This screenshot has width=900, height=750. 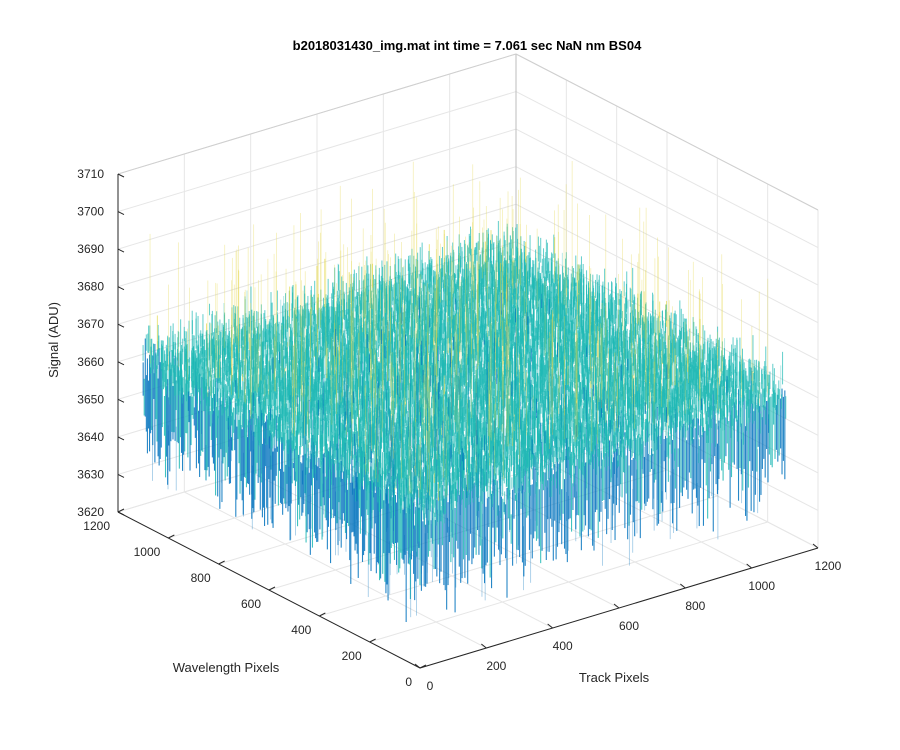 I want to click on box-edge-top-right, so click(x=667, y=132).